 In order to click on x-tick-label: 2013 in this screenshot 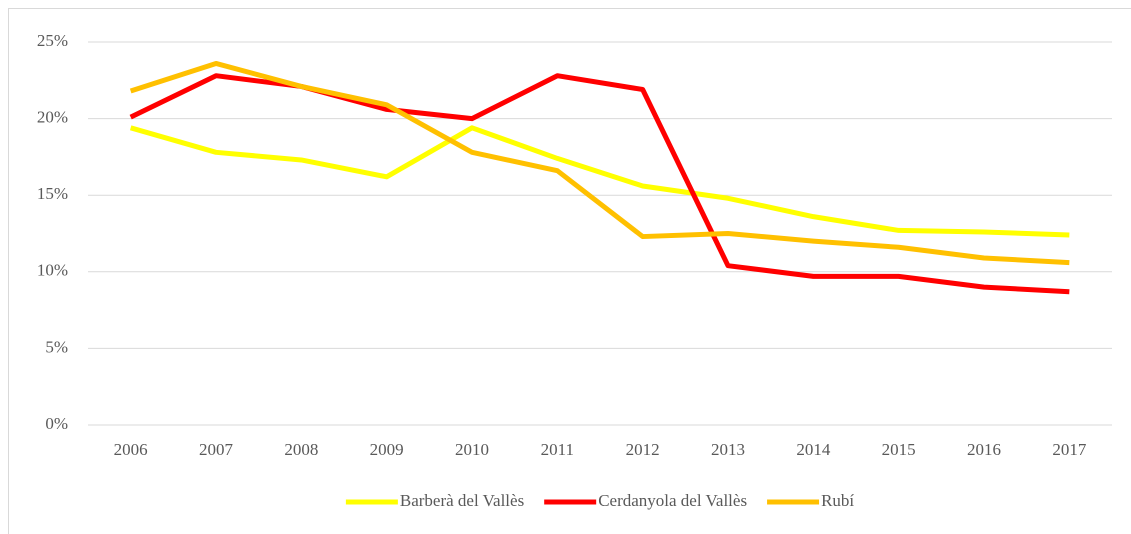, I will do `click(728, 449)`.